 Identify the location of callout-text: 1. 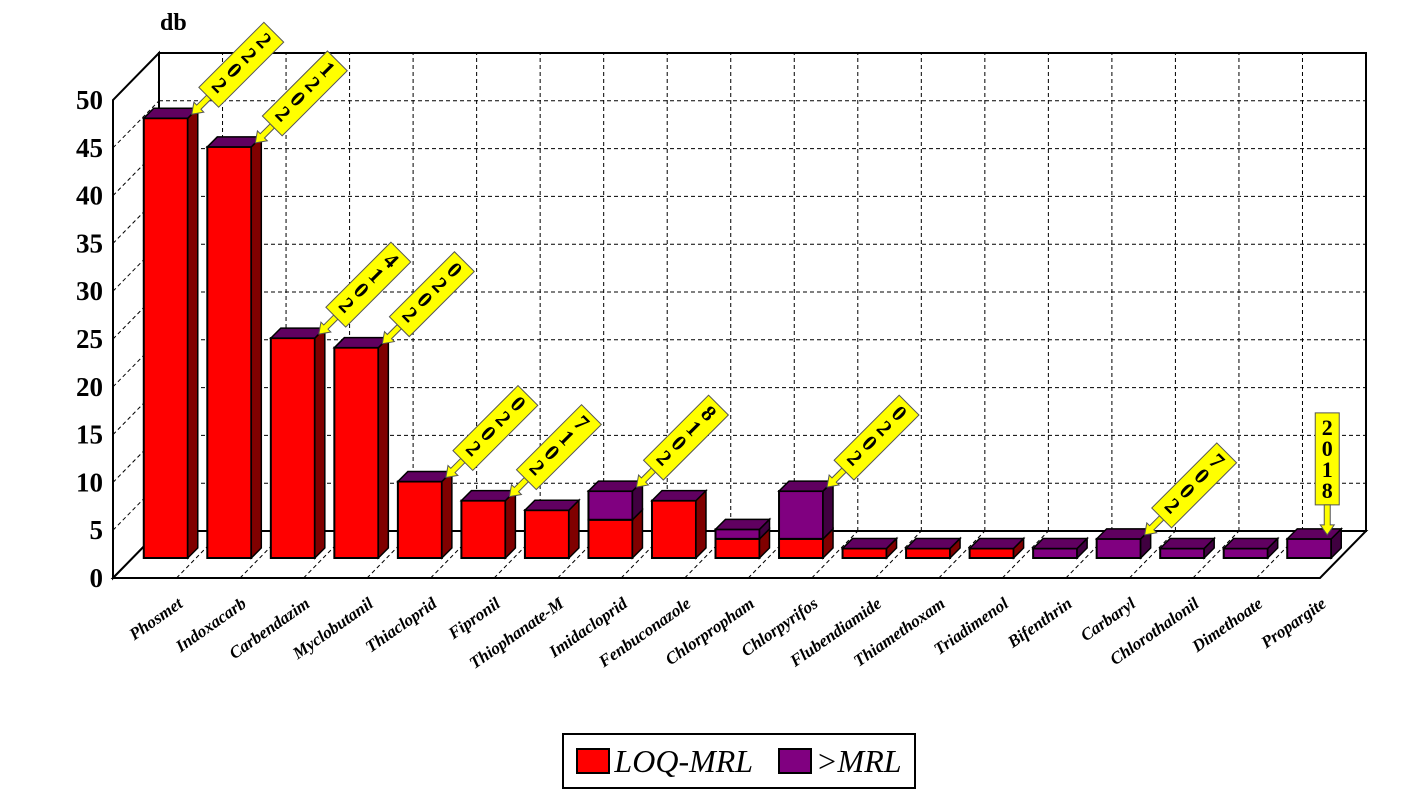
(1327, 469).